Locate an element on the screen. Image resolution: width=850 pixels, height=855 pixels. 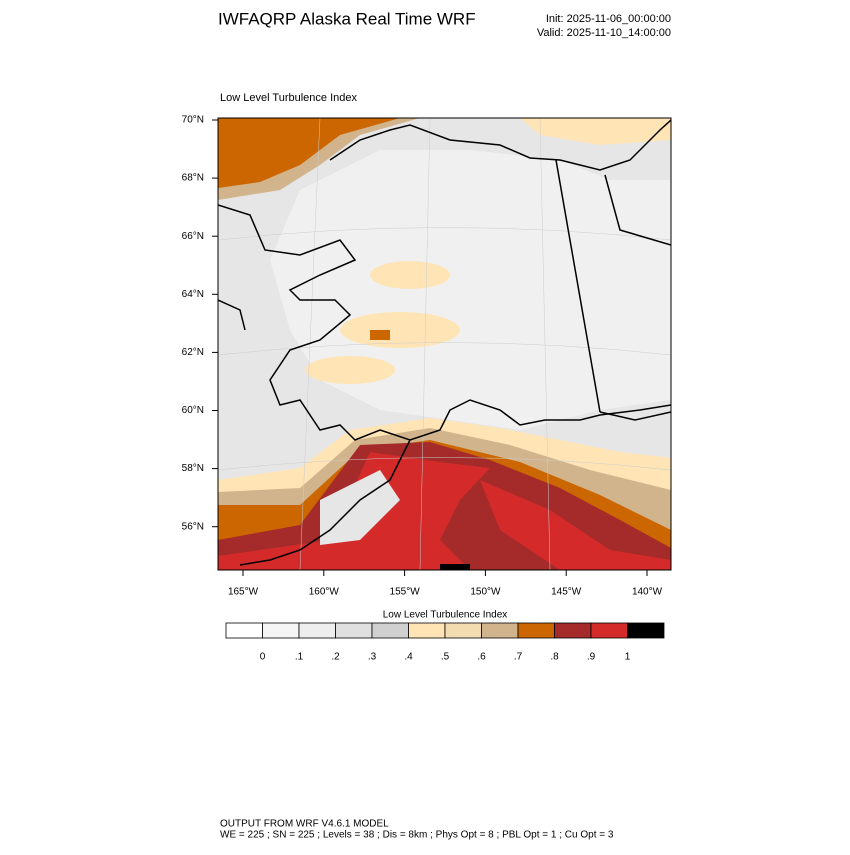
colorbar-label: .2 is located at coordinates (335, 657).